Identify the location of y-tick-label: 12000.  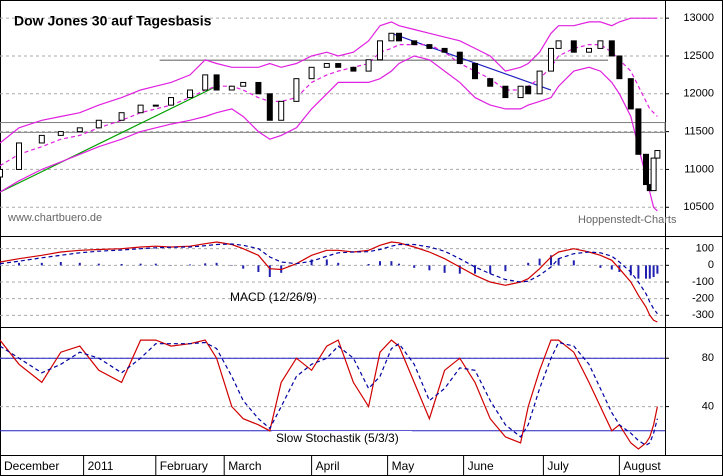
(698, 94).